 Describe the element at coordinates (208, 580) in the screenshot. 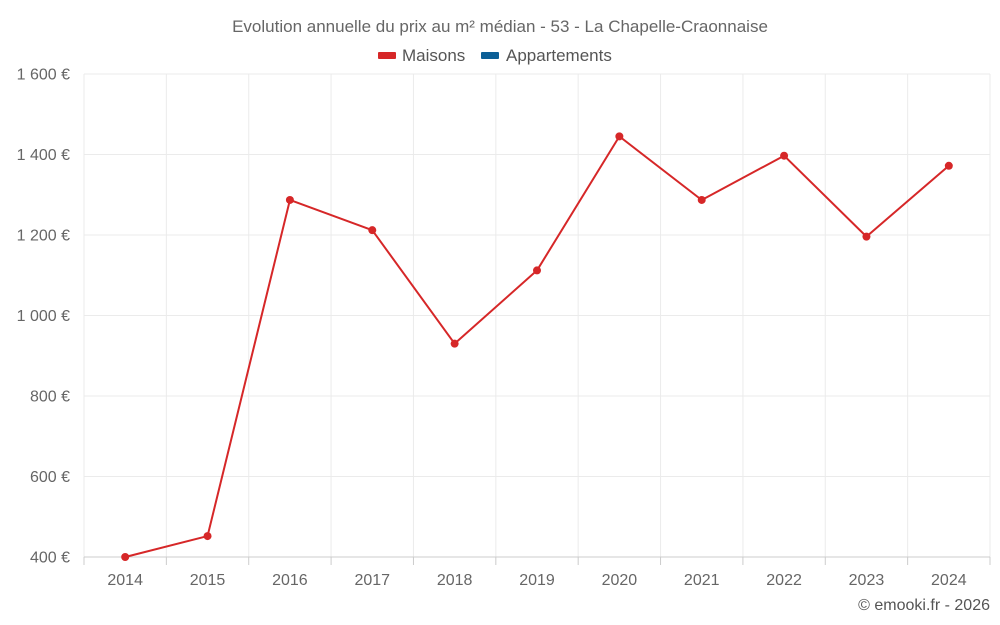

I see `x-tick-label: 2015` at that location.